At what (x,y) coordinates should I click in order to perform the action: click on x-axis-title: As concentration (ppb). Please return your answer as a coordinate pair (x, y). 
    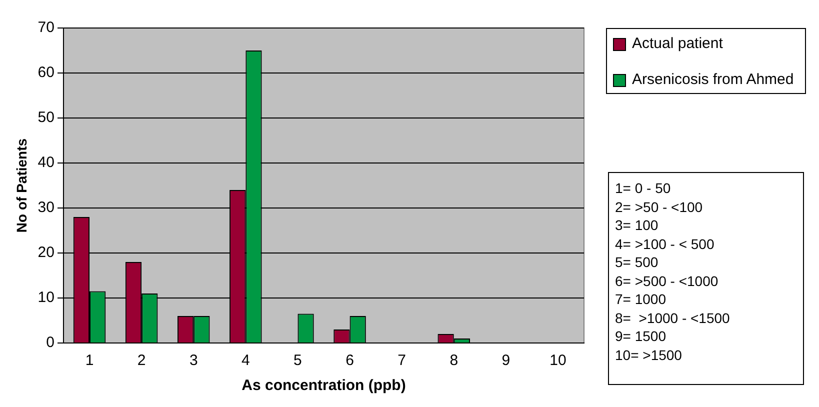
    Looking at the image, I should click on (324, 385).